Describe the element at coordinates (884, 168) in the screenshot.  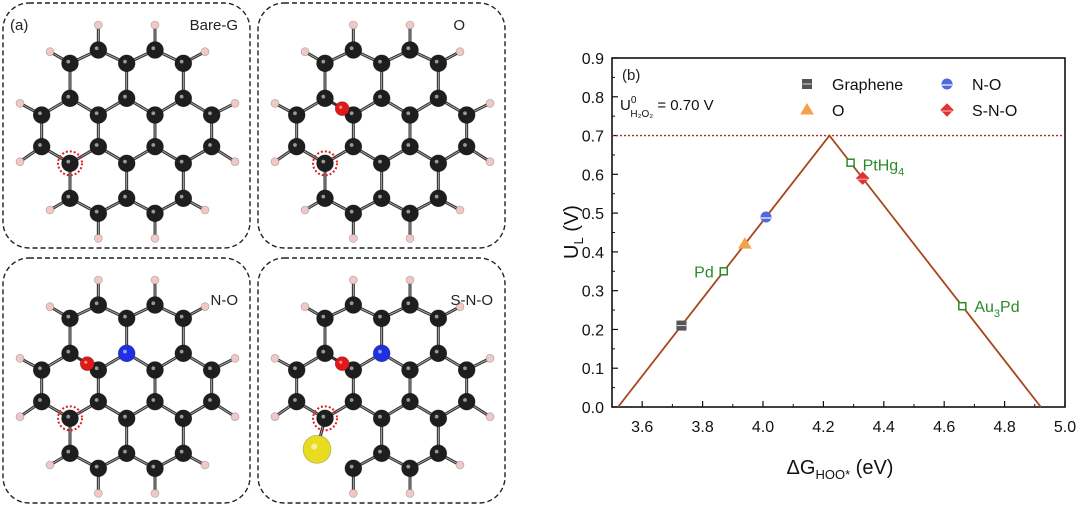
I see `reference-label-pthg4: PtHg4` at that location.